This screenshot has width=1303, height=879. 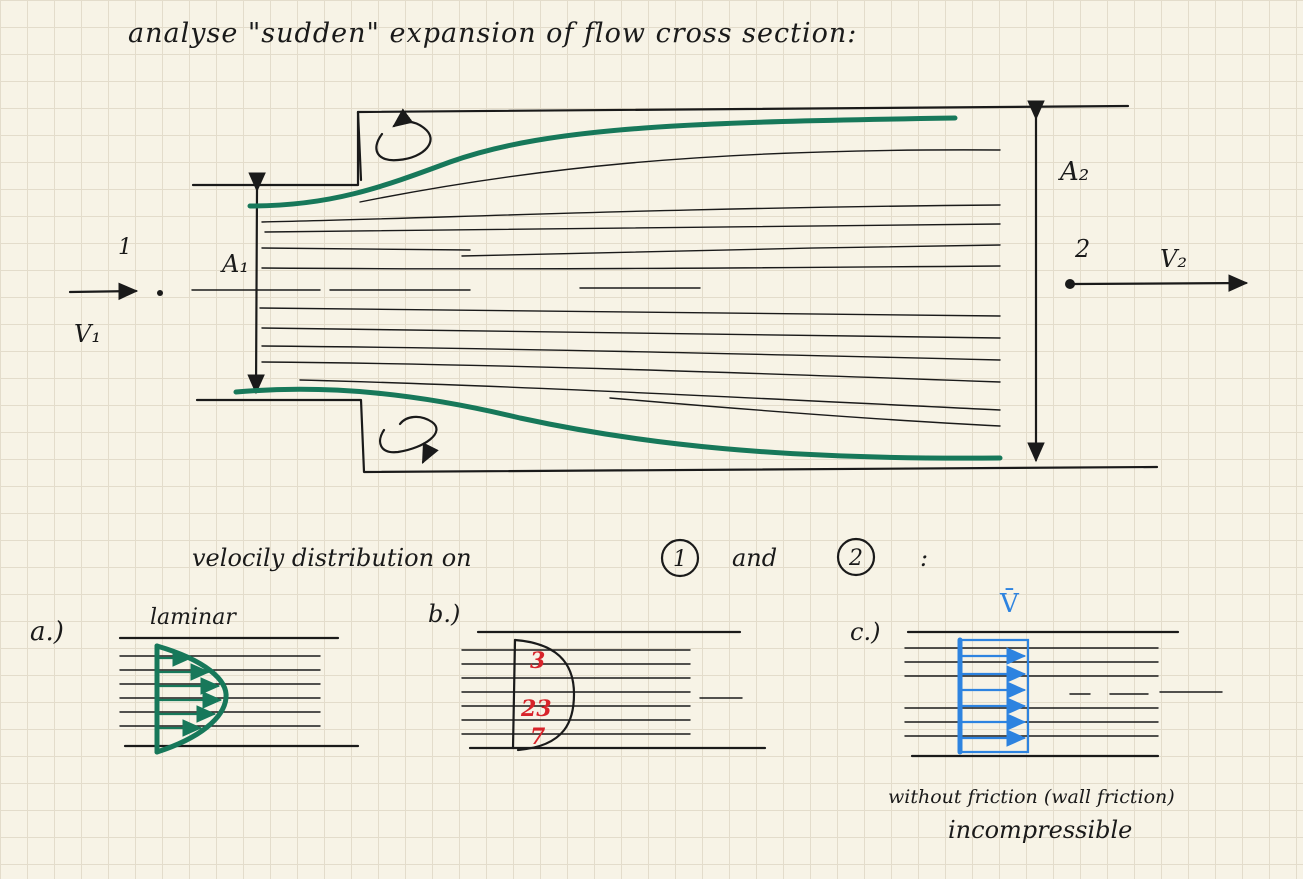 I want to click on mean-velocity-symbol: V̄, so click(x=1009, y=603).